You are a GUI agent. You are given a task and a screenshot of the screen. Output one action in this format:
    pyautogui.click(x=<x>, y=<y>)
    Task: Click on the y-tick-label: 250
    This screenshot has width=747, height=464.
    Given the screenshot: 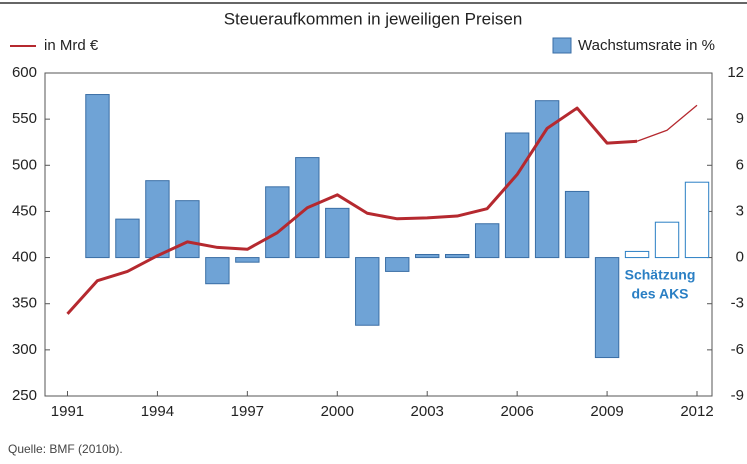 What is the action you would take?
    pyautogui.click(x=24, y=395)
    